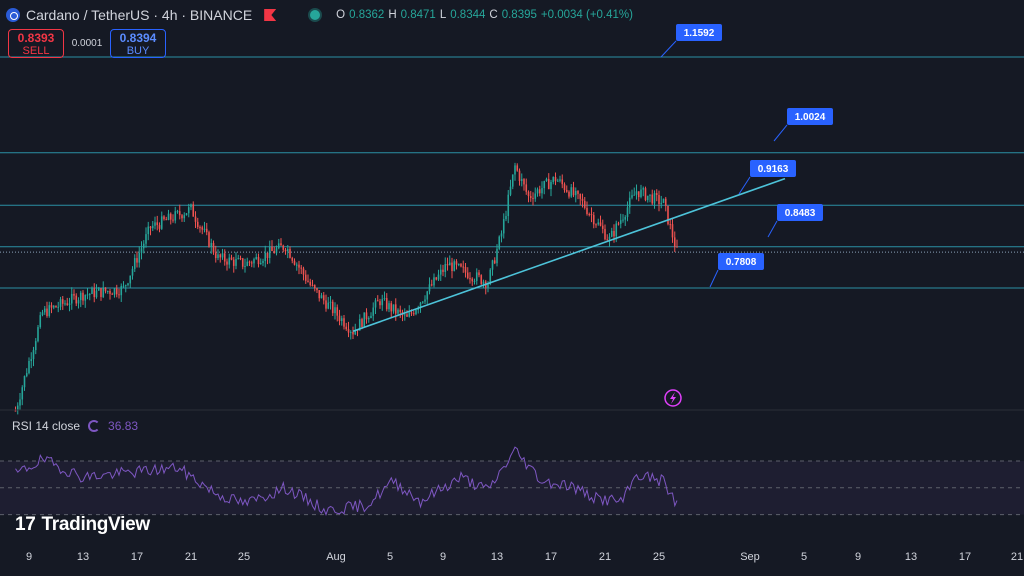 This screenshot has width=1024, height=576. Describe the element at coordinates (270, 15) in the screenshot. I see `flag-icon` at that location.